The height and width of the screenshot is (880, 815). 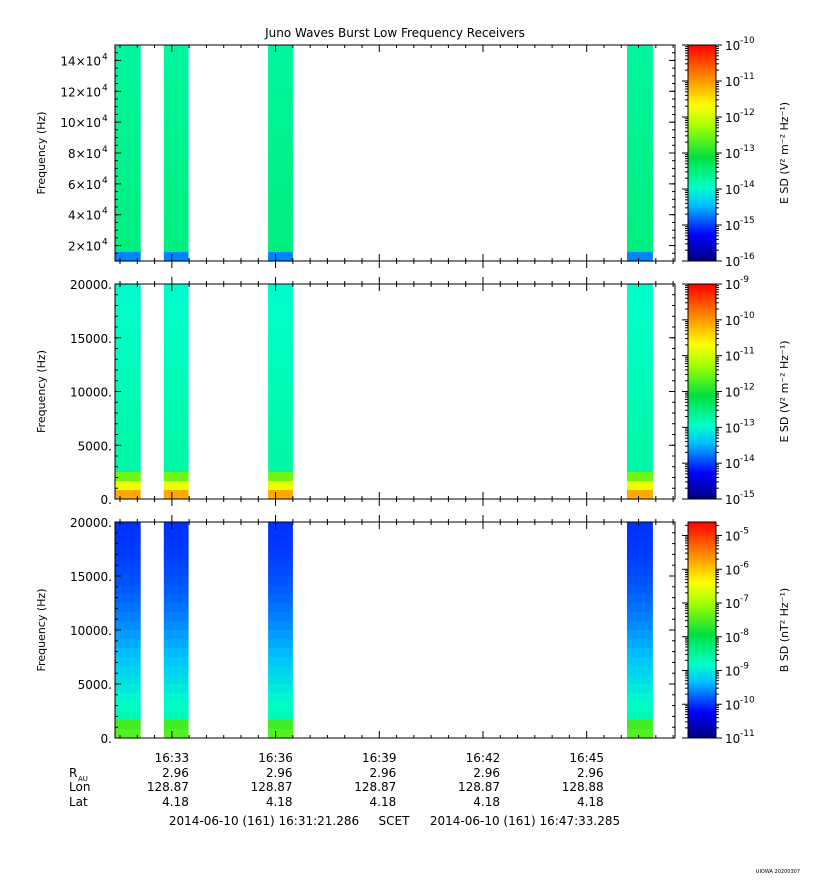 What do you see at coordinates (41, 153) in the screenshot?
I see `y-axis-label: Frequency (Hz)` at bounding box center [41, 153].